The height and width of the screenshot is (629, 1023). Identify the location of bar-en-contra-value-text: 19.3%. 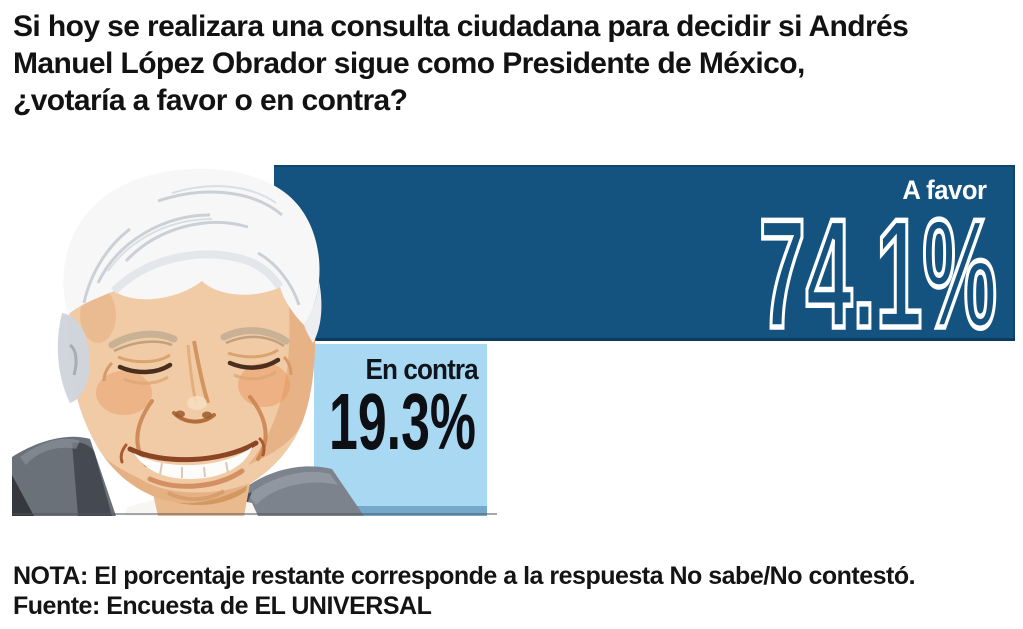
(402, 421).